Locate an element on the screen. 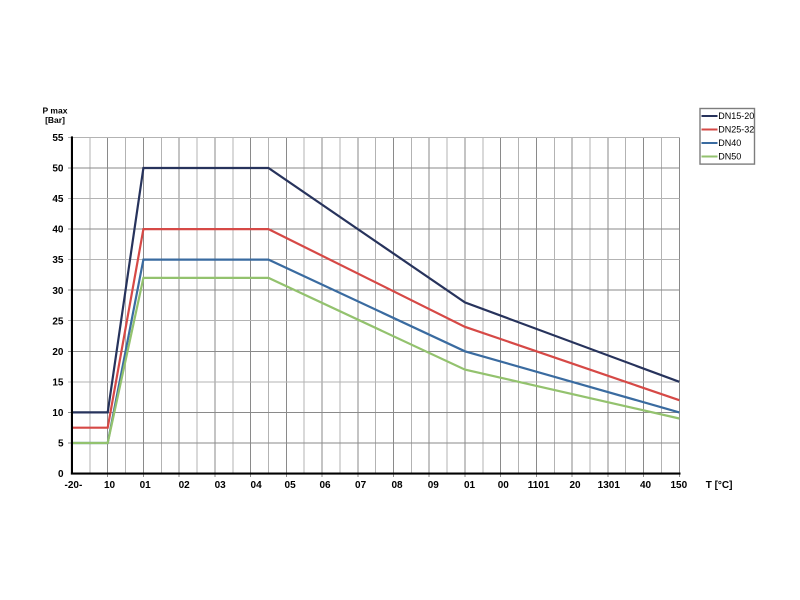  svg-text: 5 is located at coordinates (61, 444).